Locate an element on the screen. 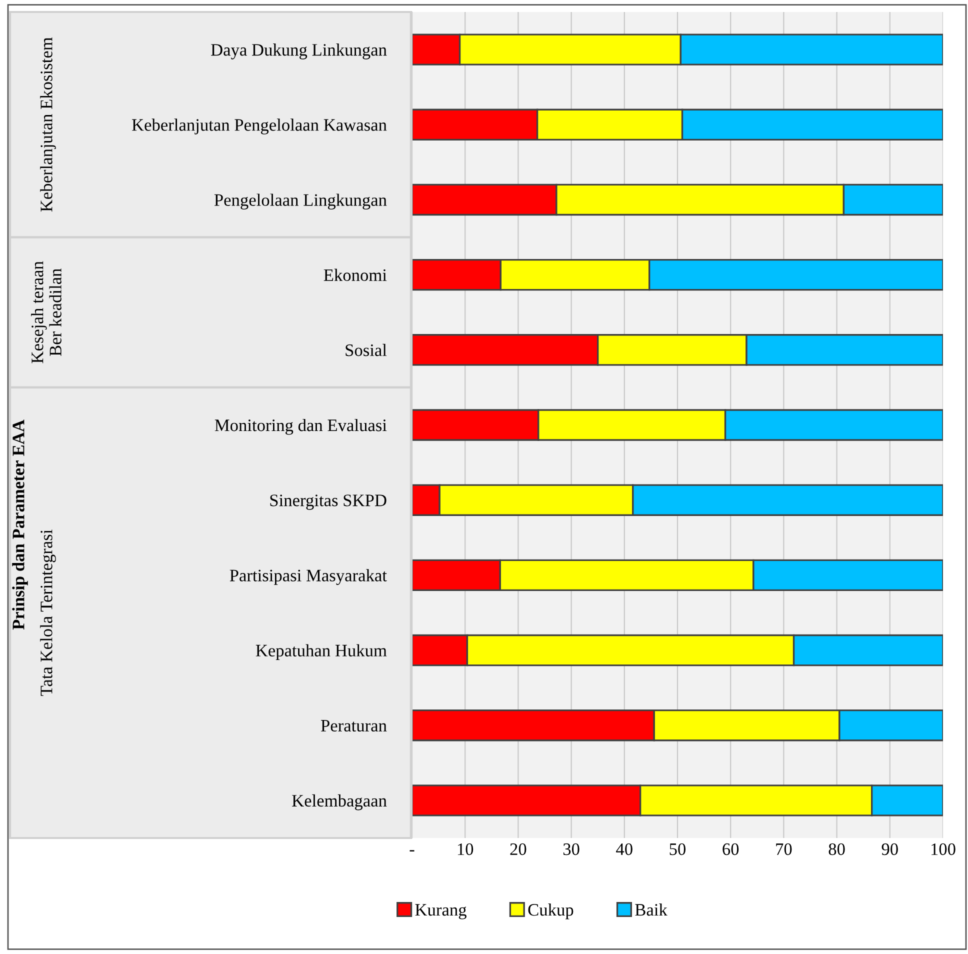 Image resolution: width=968 pixels, height=954 pixels. y-tick-label: Partisipasi Masyarakat is located at coordinates (308, 577).